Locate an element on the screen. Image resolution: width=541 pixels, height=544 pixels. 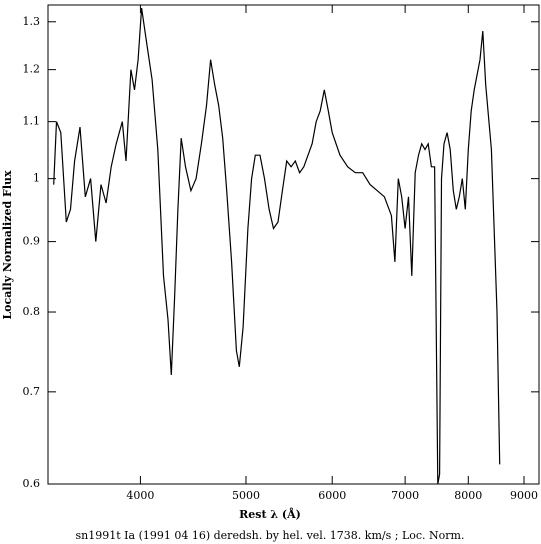
x-tick-label: 5000 is located at coordinates (246, 495).